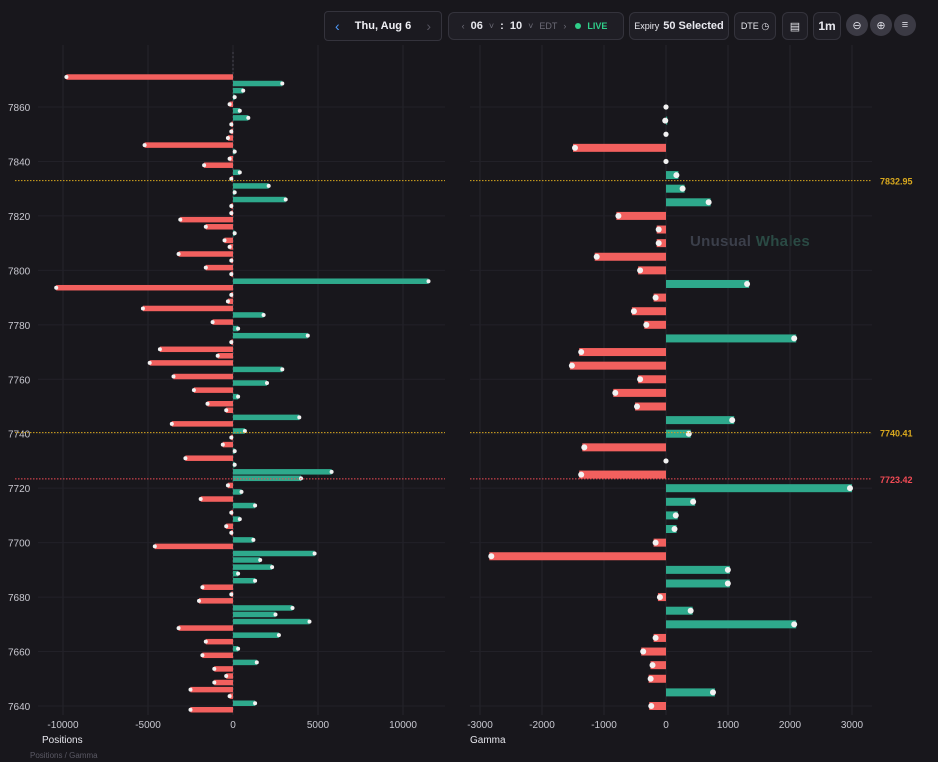 The image size is (938, 762). What do you see at coordinates (896, 182) in the screenshot?
I see `level-line-label: 7832.95` at bounding box center [896, 182].